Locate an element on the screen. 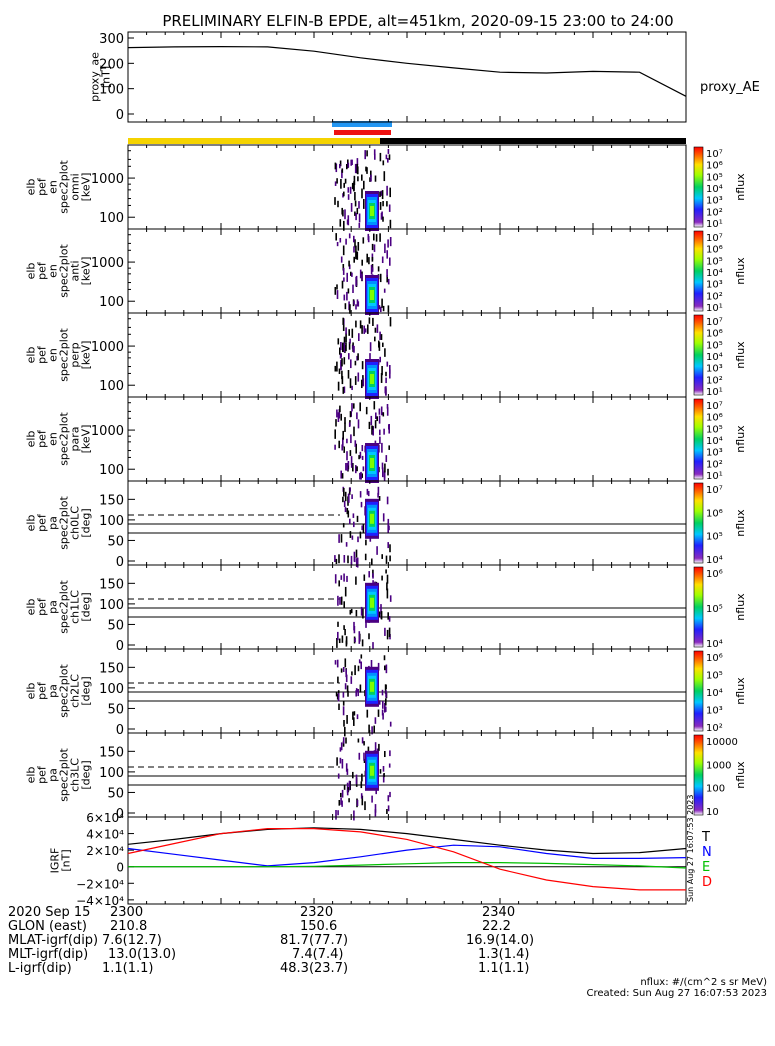 The width and height of the screenshot is (775, 1046). y-axis-label-line: proxy_ae is located at coordinates (95, 77).